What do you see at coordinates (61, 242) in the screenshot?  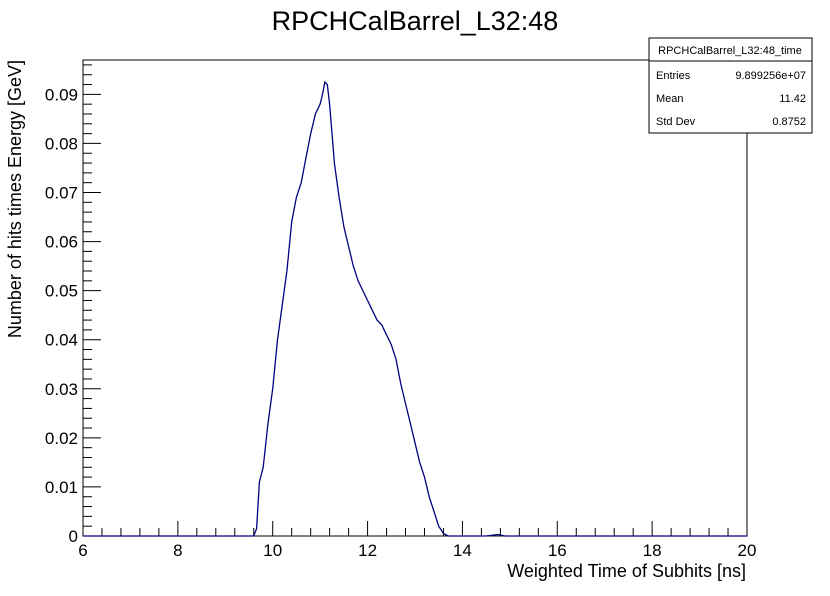 I see `y-tick-label: 0.06` at bounding box center [61, 242].